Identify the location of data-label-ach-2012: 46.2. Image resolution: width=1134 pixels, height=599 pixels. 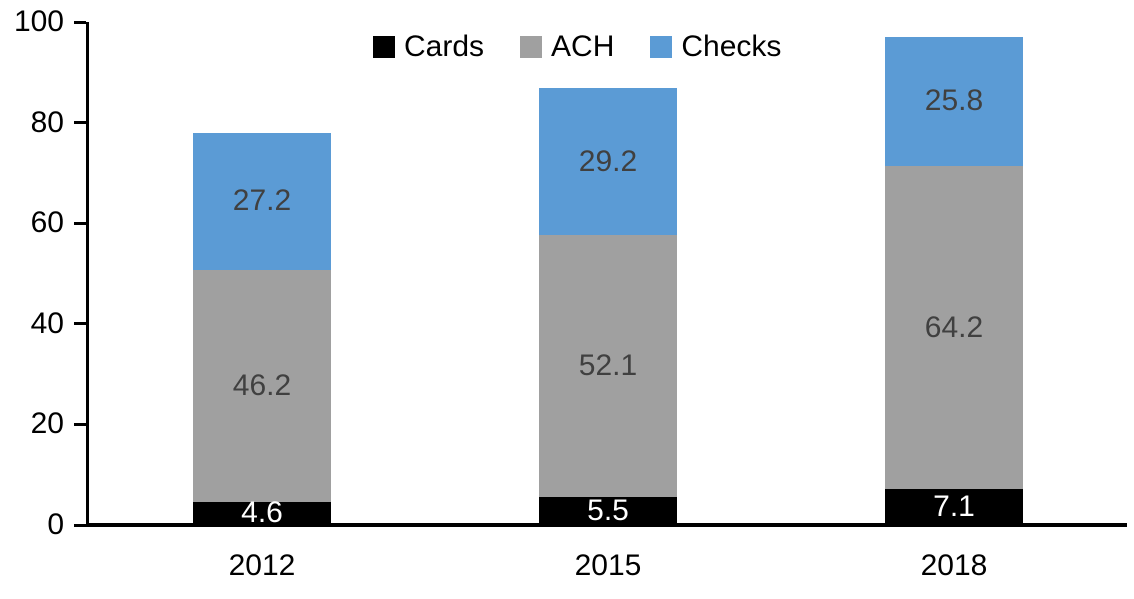
(262, 385).